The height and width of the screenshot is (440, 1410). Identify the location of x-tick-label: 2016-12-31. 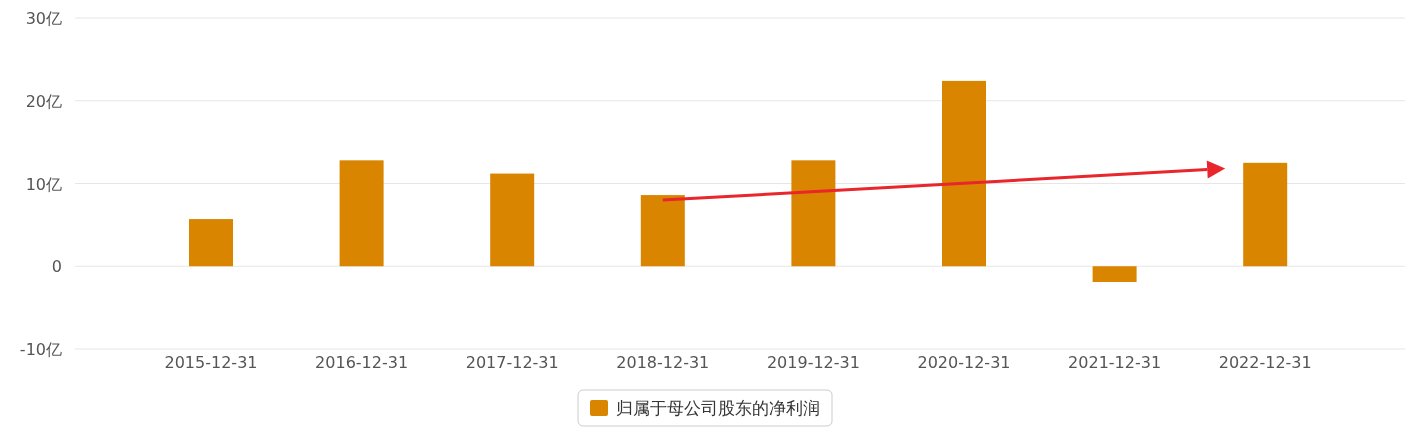
(362, 362).